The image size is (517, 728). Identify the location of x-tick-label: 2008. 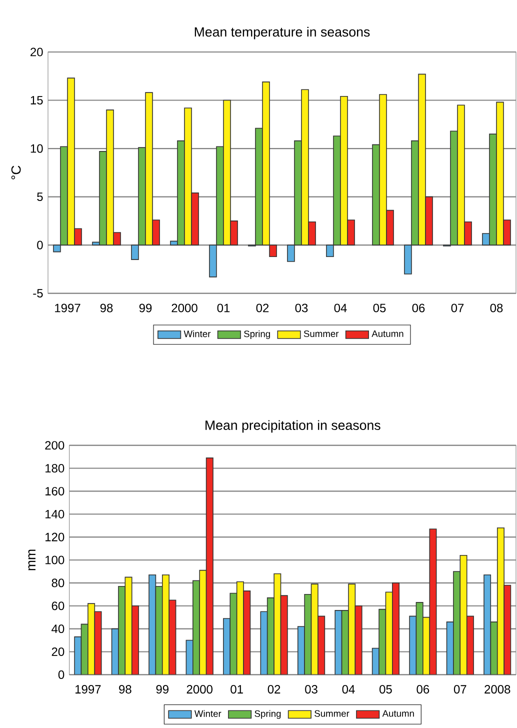
(497, 689).